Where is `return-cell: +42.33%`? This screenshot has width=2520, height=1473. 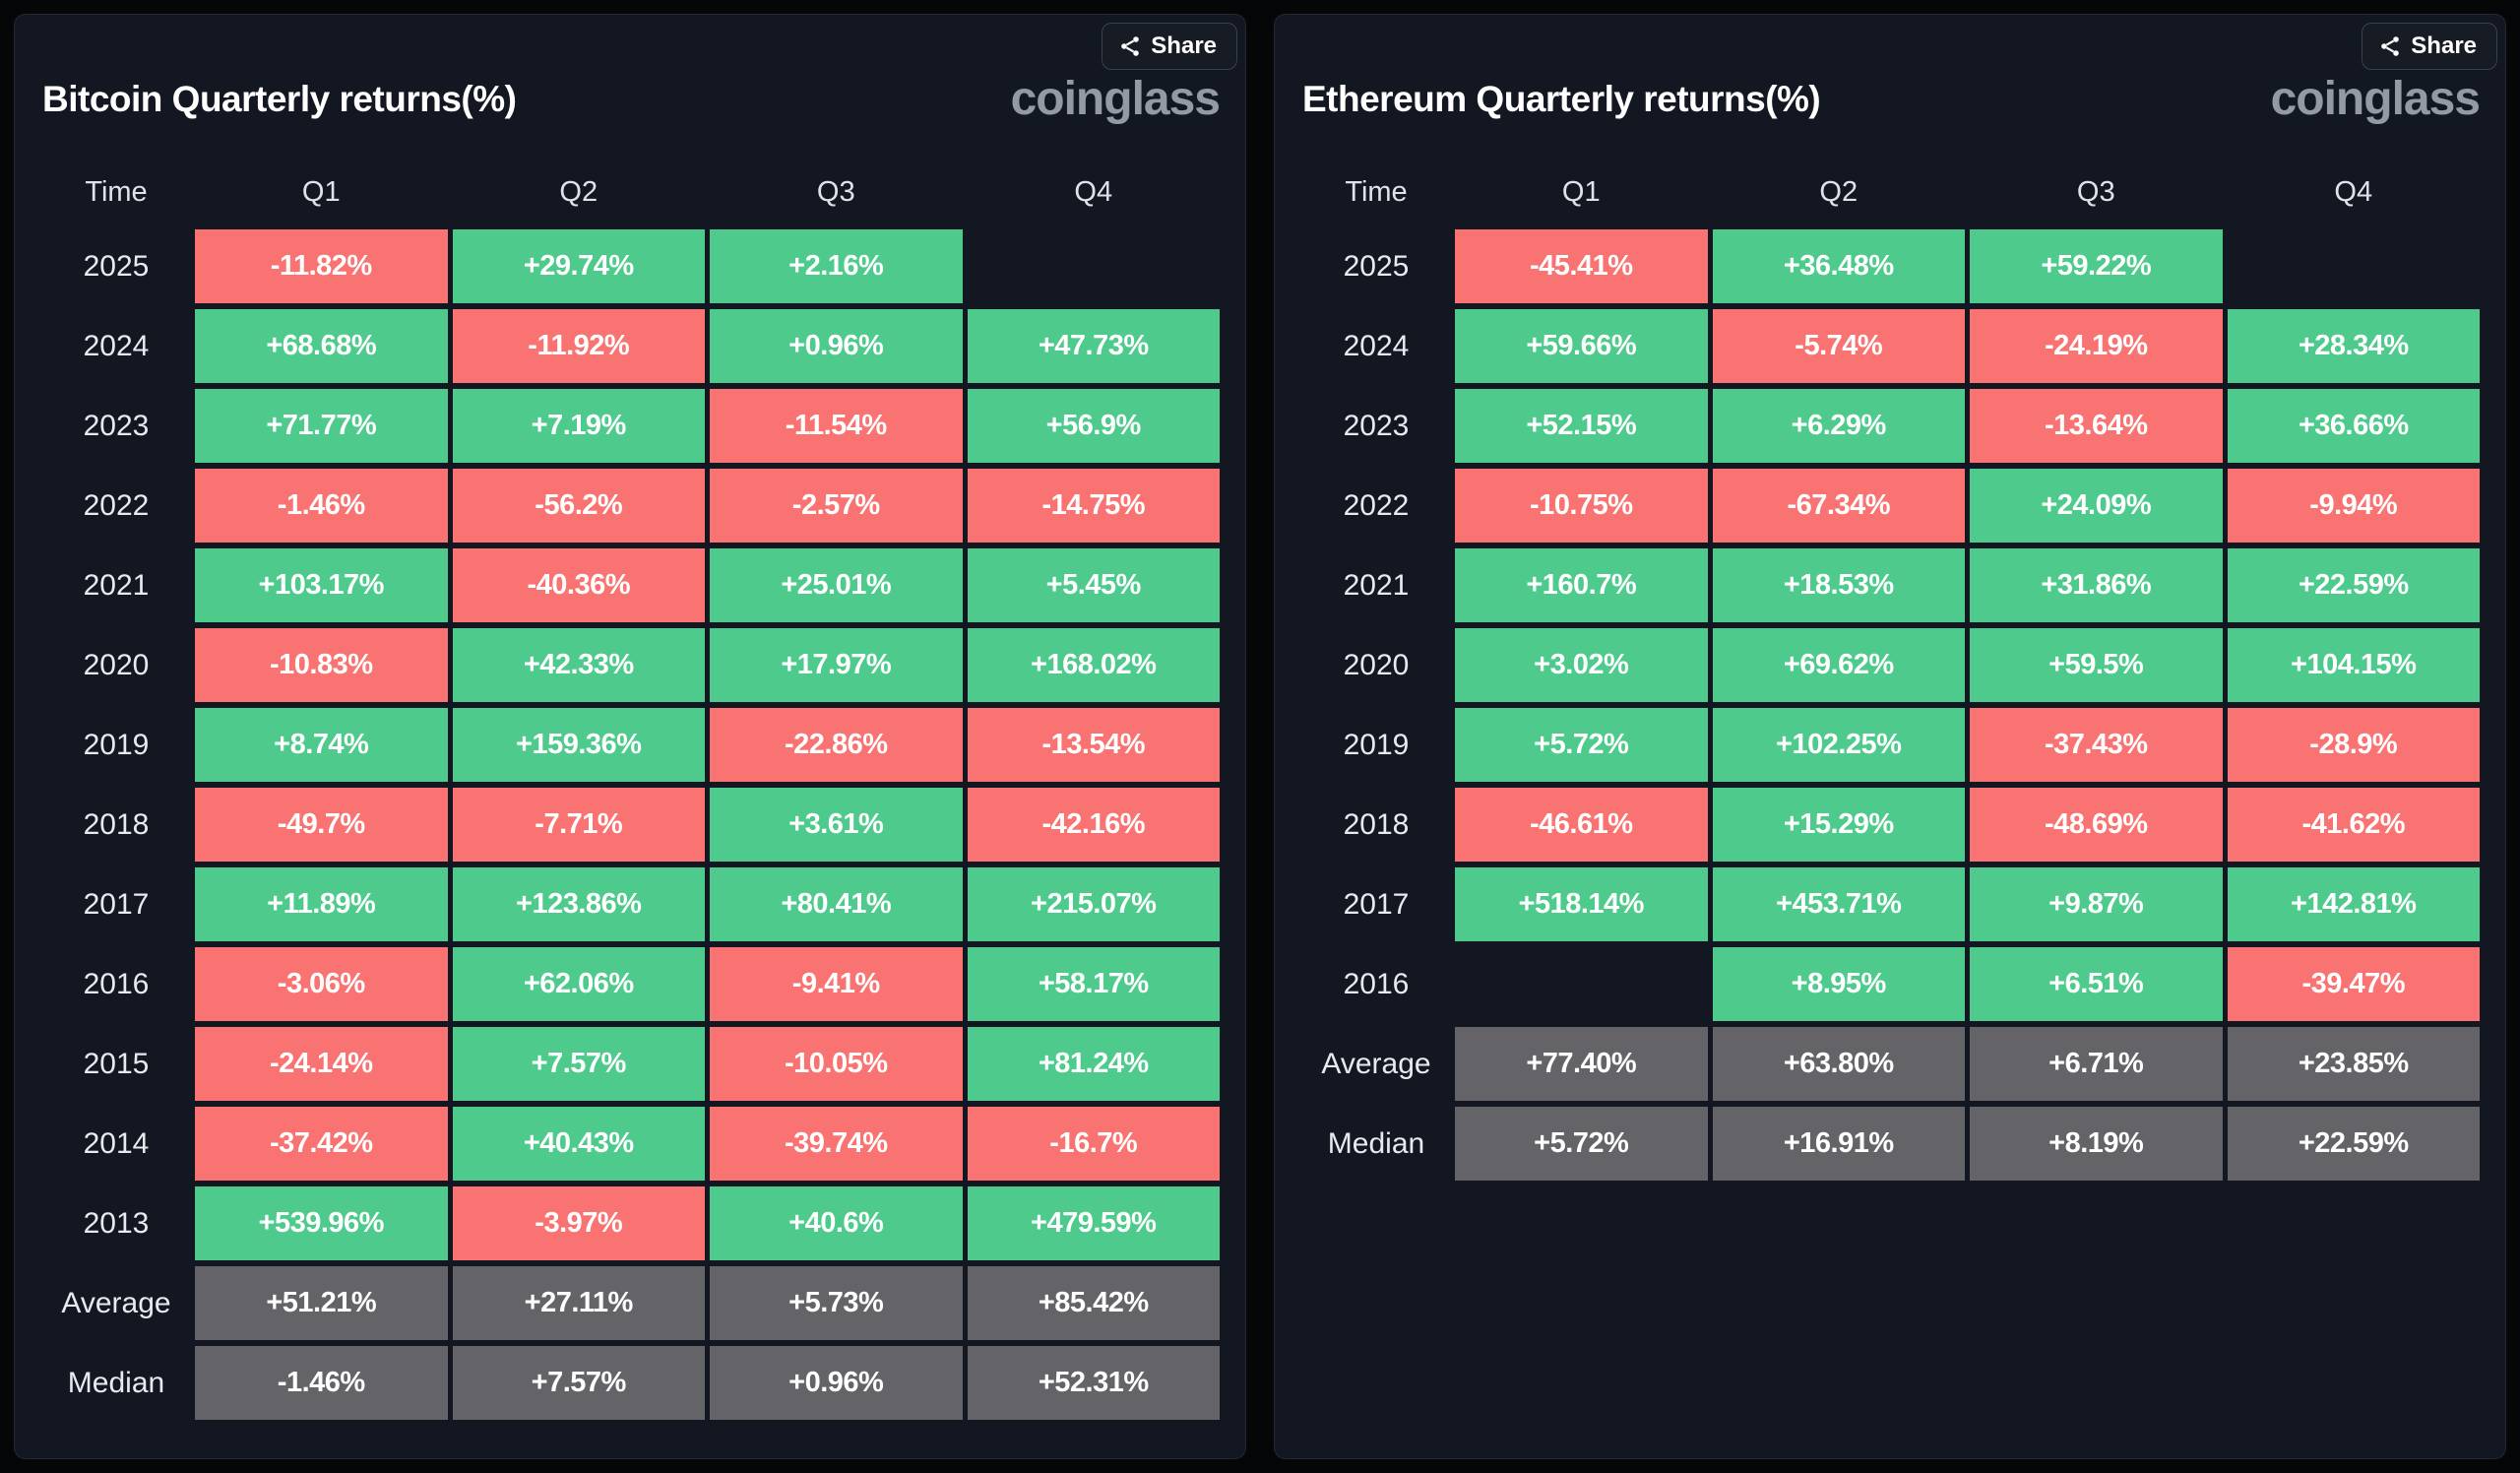 return-cell: +42.33% is located at coordinates (578, 665).